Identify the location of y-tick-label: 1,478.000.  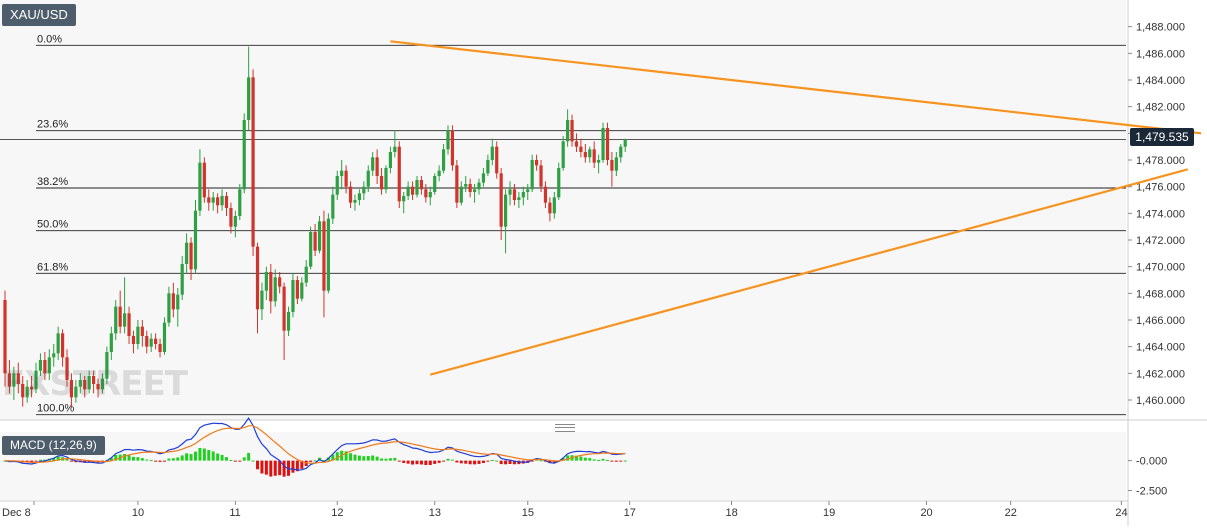
(1160, 161).